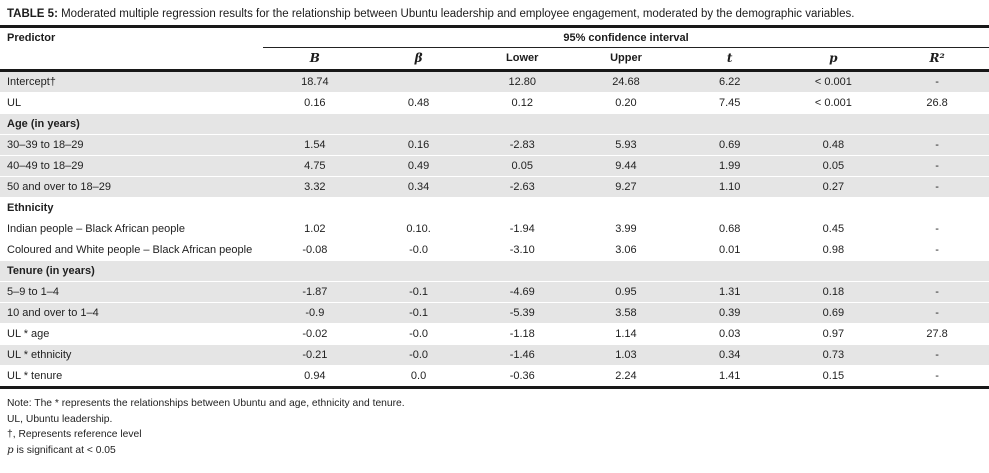 This screenshot has width=989, height=473. What do you see at coordinates (131, 81) in the screenshot?
I see `predictor-cell: Intercept†` at bounding box center [131, 81].